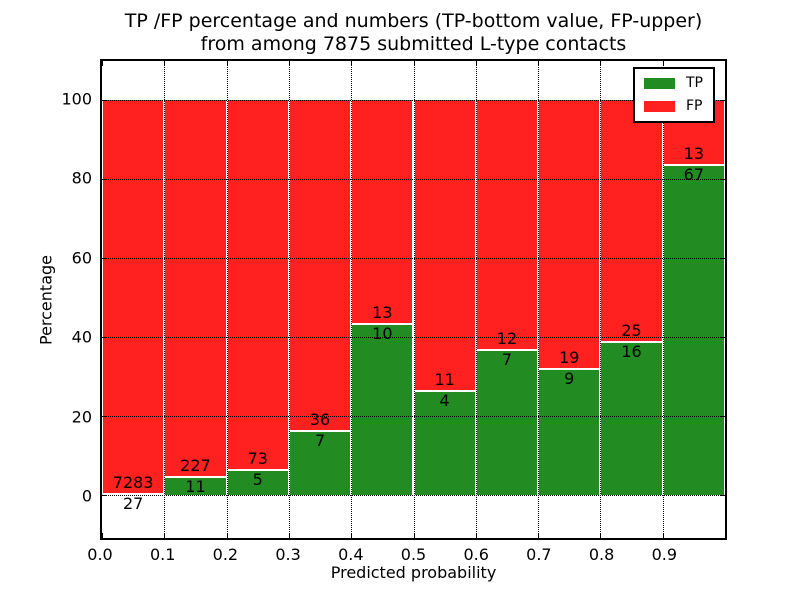 Image resolution: width=800 pixels, height=600 pixels. I want to click on y-tick-labels: 0 20 40 60 80 100, so click(46, 299).